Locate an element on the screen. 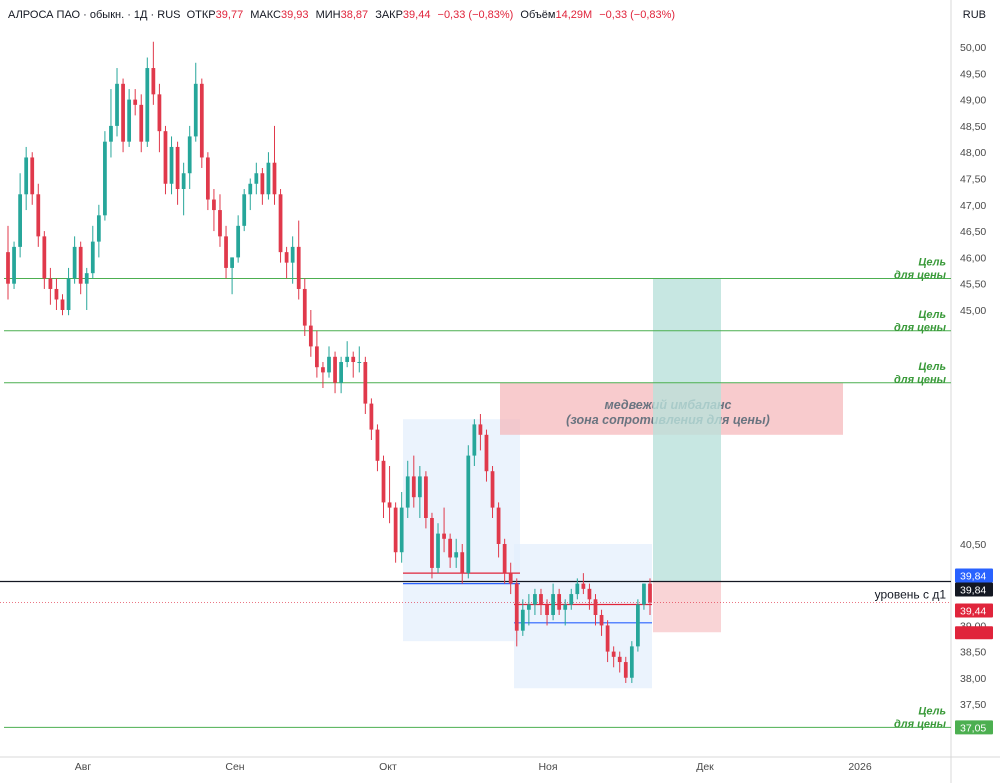 This screenshot has height=783, width=1000. y-tick-label: 50,00 is located at coordinates (973, 48).